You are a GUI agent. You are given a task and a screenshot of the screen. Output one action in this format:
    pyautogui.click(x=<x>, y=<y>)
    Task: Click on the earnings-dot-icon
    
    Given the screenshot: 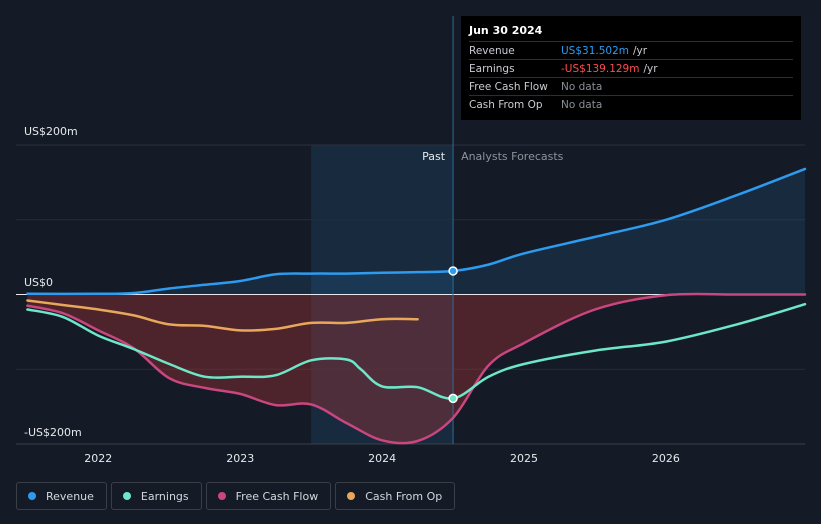 What is the action you would take?
    pyautogui.click(x=126, y=496)
    